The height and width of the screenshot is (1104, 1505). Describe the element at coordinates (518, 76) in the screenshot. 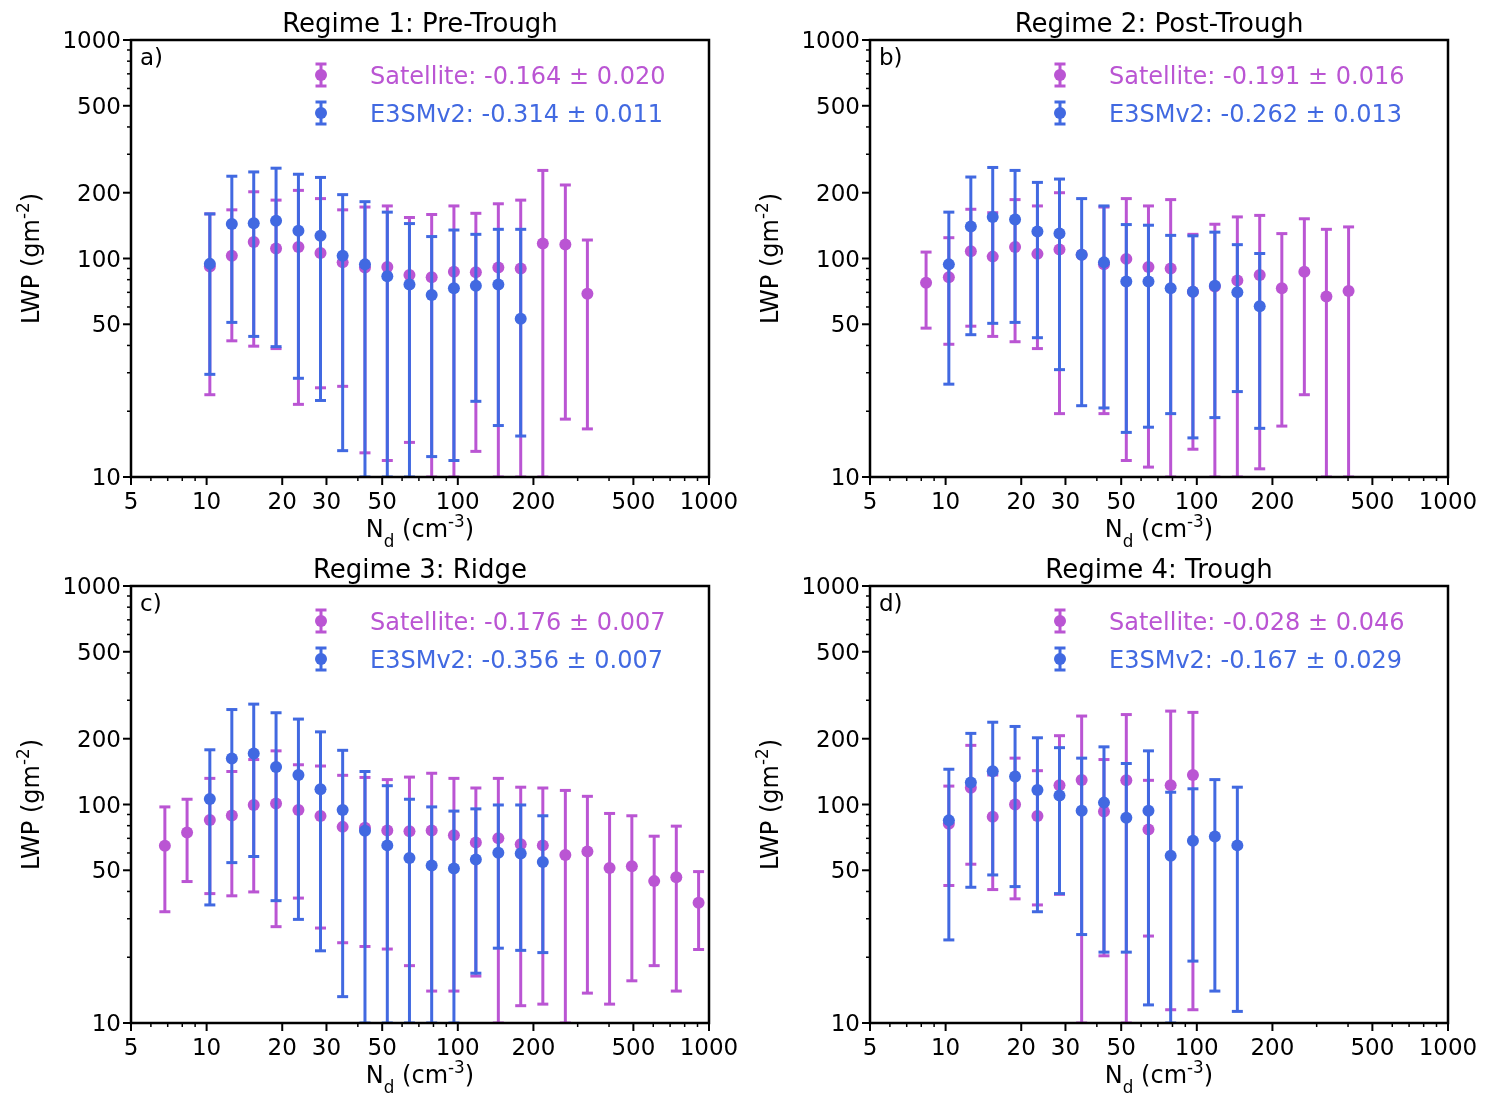

I see `legend-label: Satellite: -0.164 ± 0.020` at that location.